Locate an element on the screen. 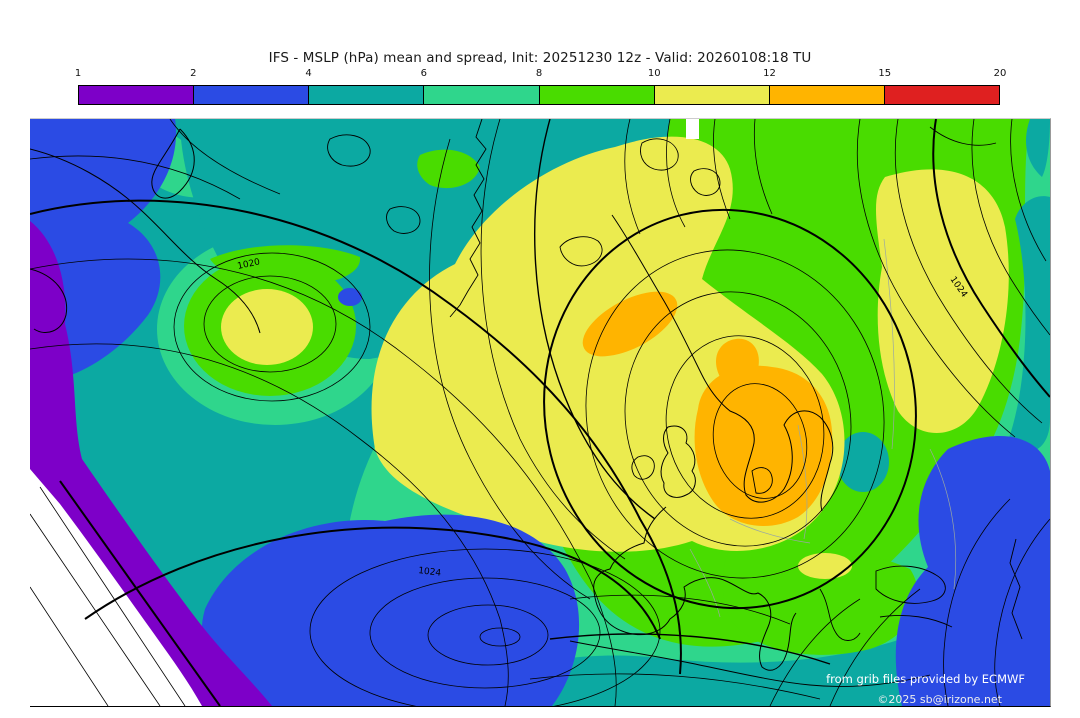  contour-label-1020: 1020 is located at coordinates (249, 264).